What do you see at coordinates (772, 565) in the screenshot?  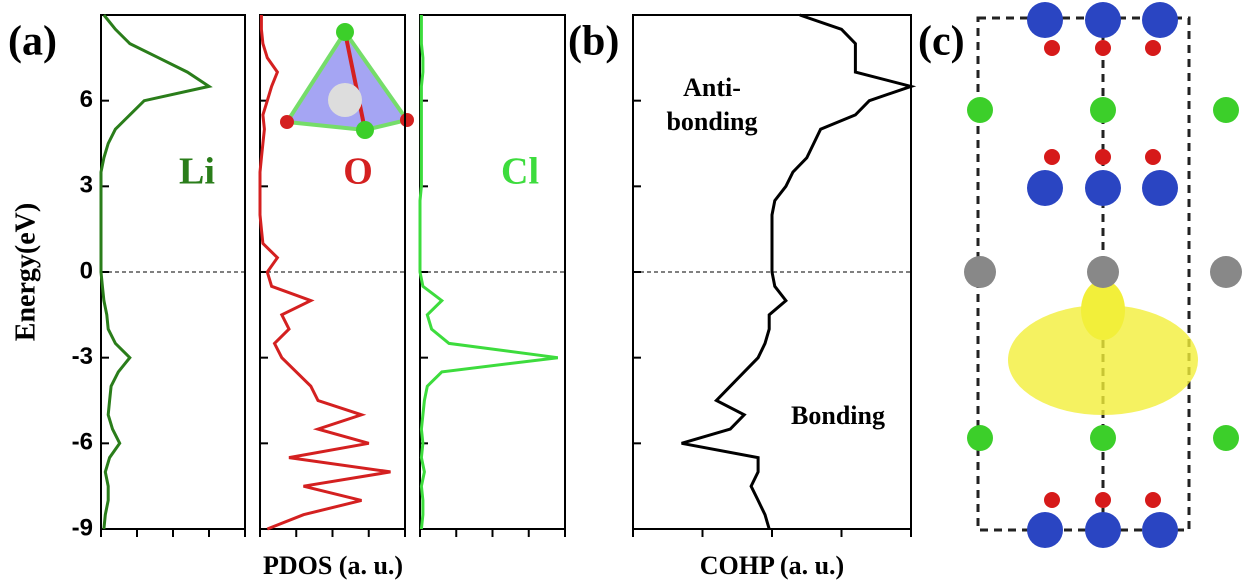 I see `x-axis-label: COHP (a. u.)` at bounding box center [772, 565].